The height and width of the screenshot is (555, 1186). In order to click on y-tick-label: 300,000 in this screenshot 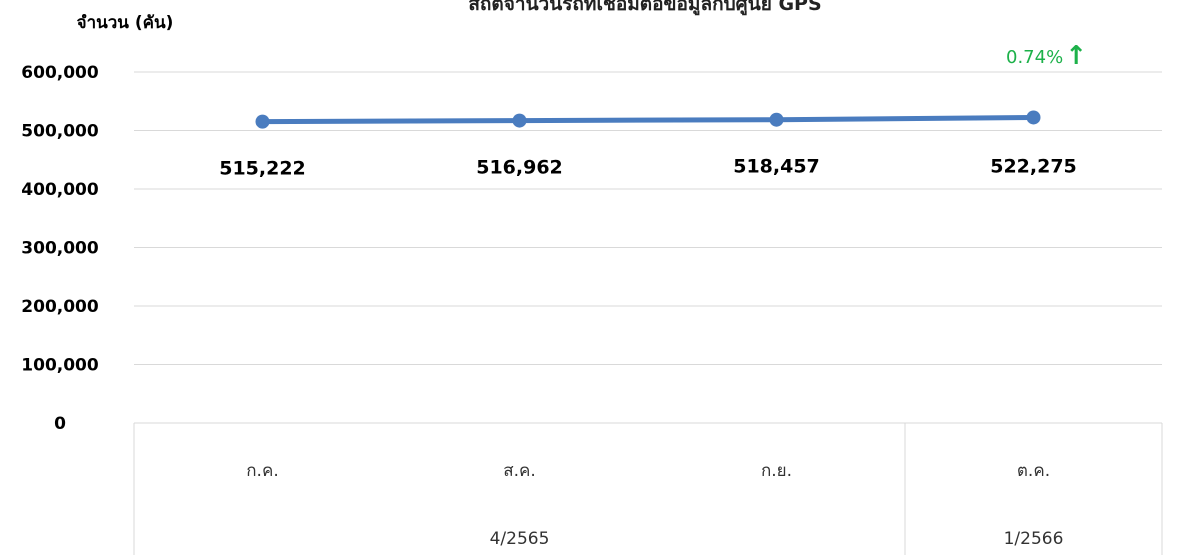, I will do `click(60, 249)`.